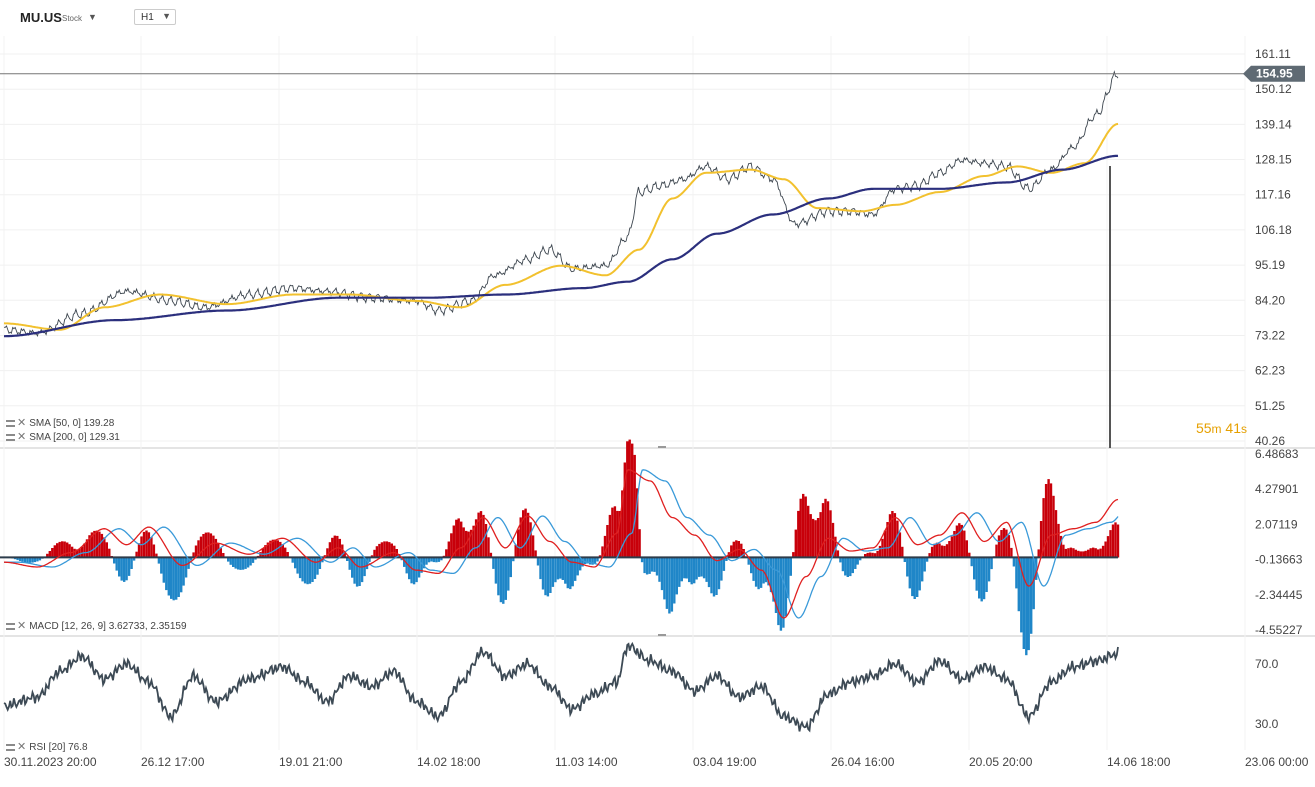 Image resolution: width=1315 pixels, height=787 pixels. Describe the element at coordinates (561, 687) in the screenshot. I see `rsi-line` at that location.